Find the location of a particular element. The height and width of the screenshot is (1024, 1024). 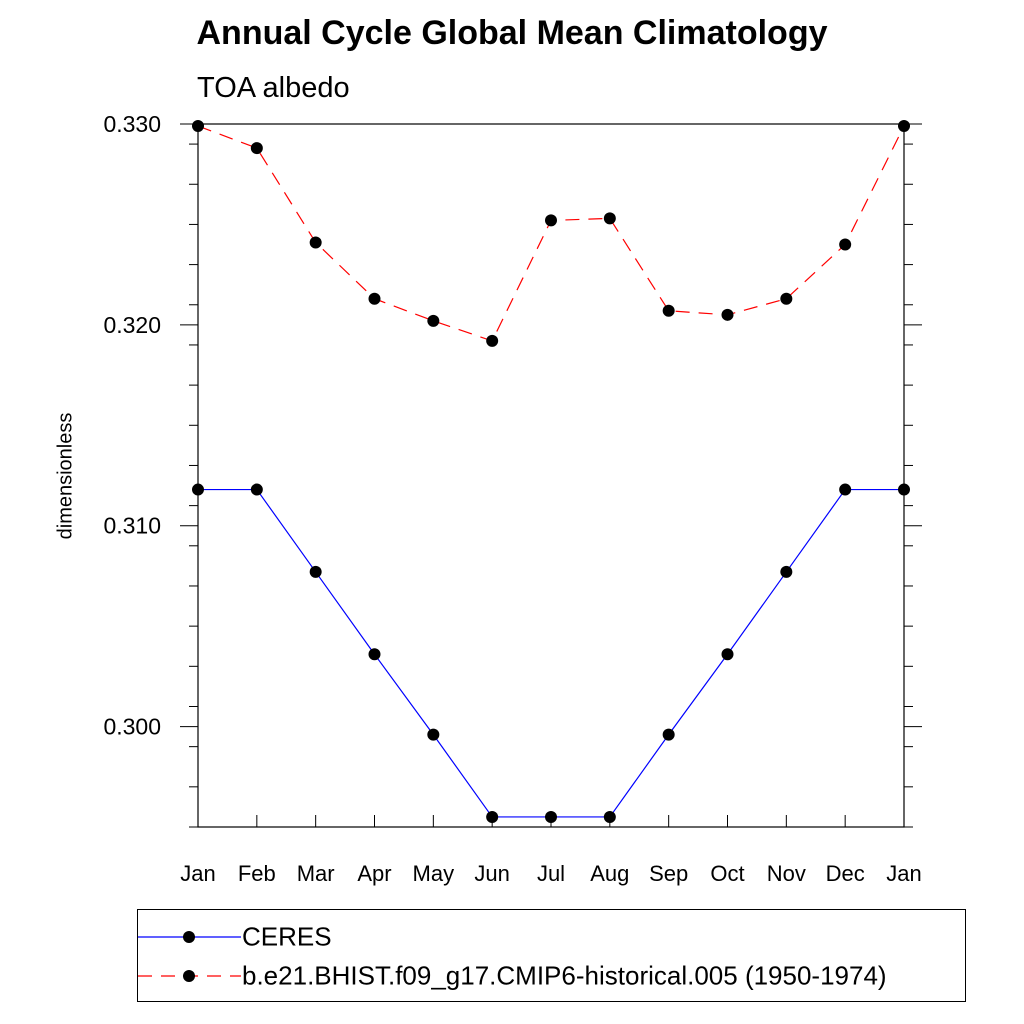

x-tick-label: Oct is located at coordinates (727, 873).